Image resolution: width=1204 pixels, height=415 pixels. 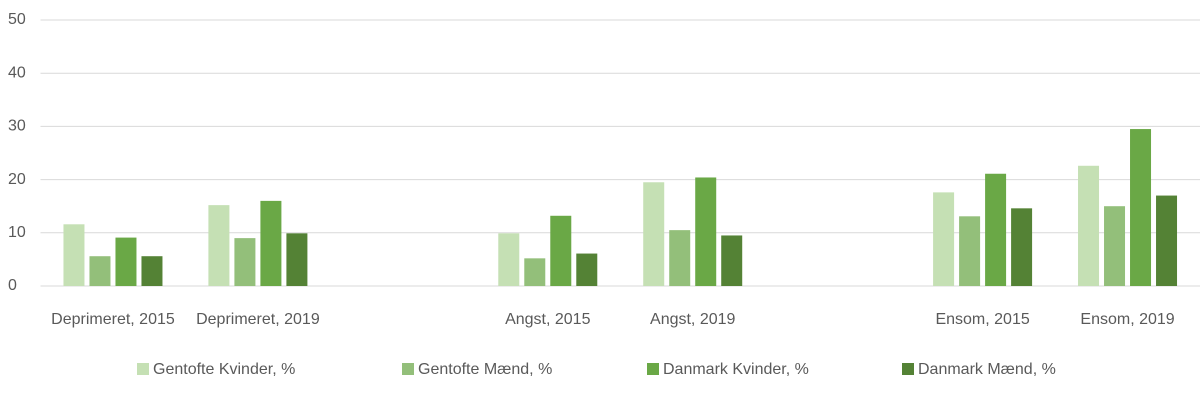 I want to click on x-tick-label: Ensom, 2019, so click(x=1127, y=319).